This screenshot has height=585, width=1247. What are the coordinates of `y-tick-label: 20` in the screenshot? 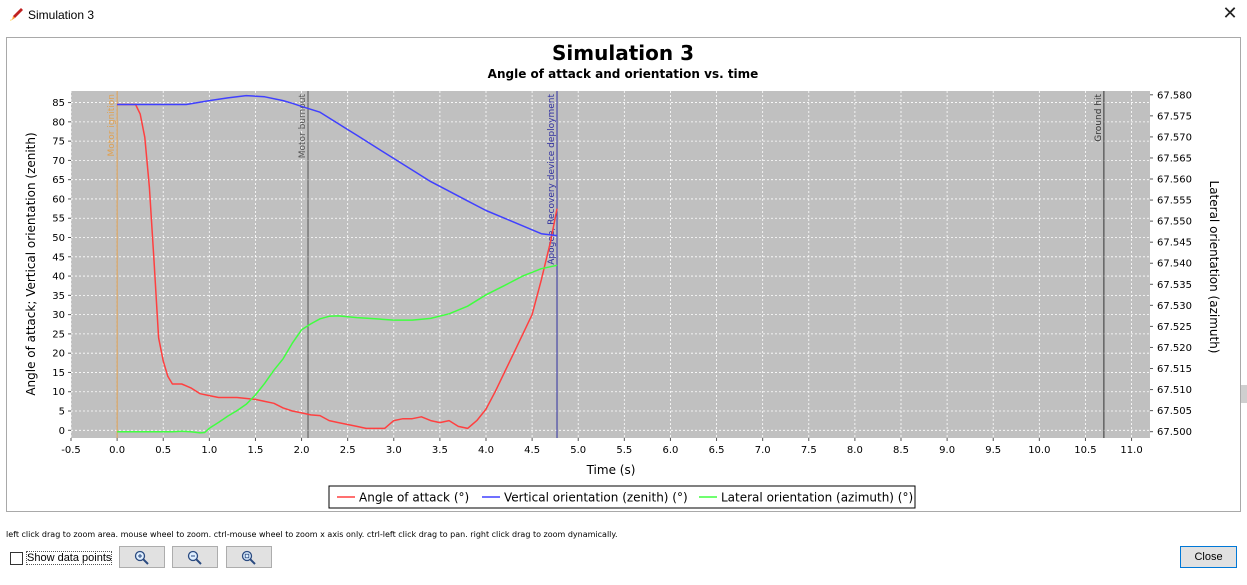 It's located at (58, 354).